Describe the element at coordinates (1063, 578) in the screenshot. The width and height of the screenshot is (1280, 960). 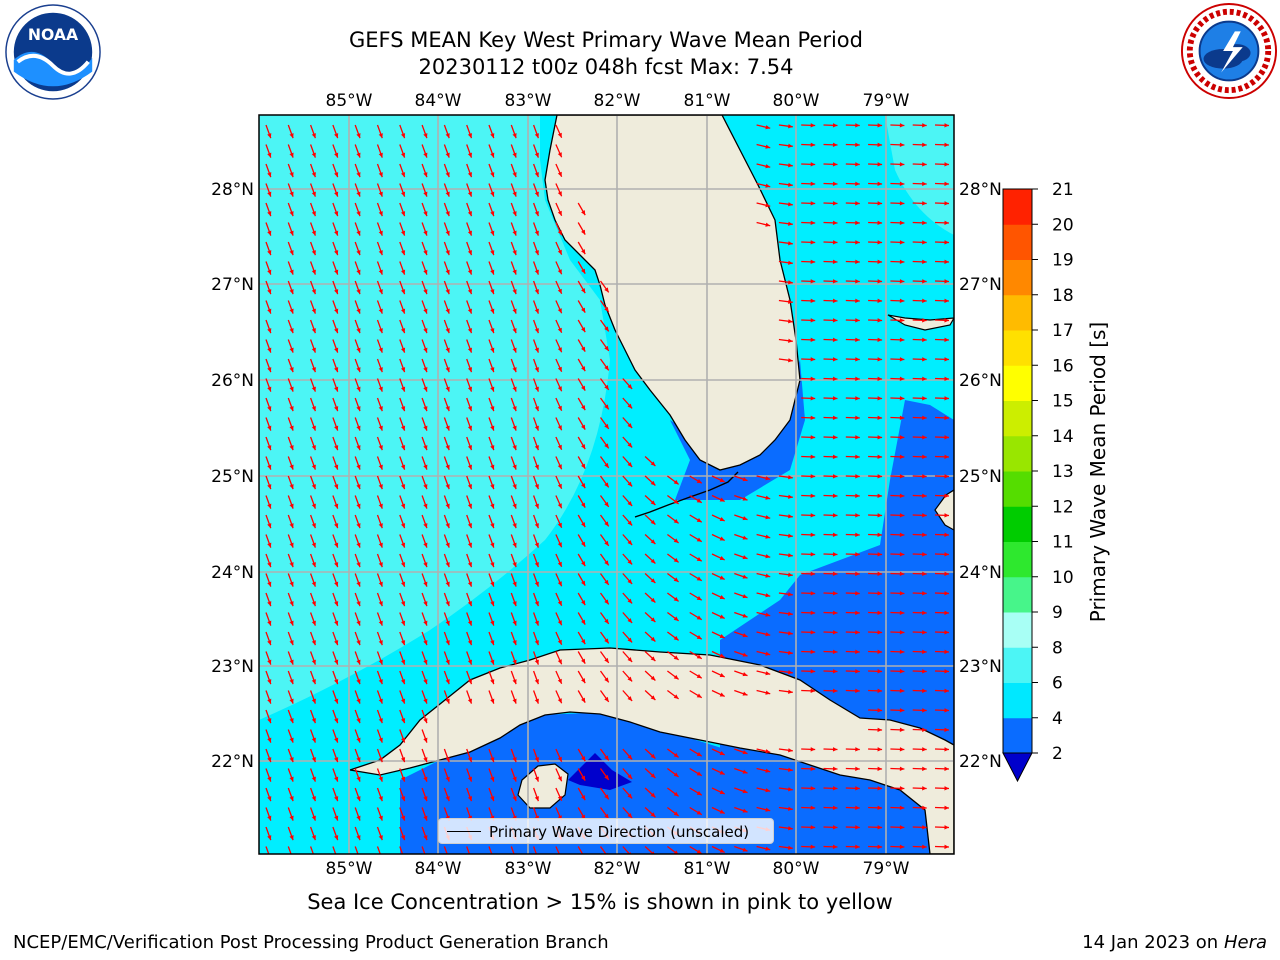
I see `colorbar-tick-label: 10` at that location.